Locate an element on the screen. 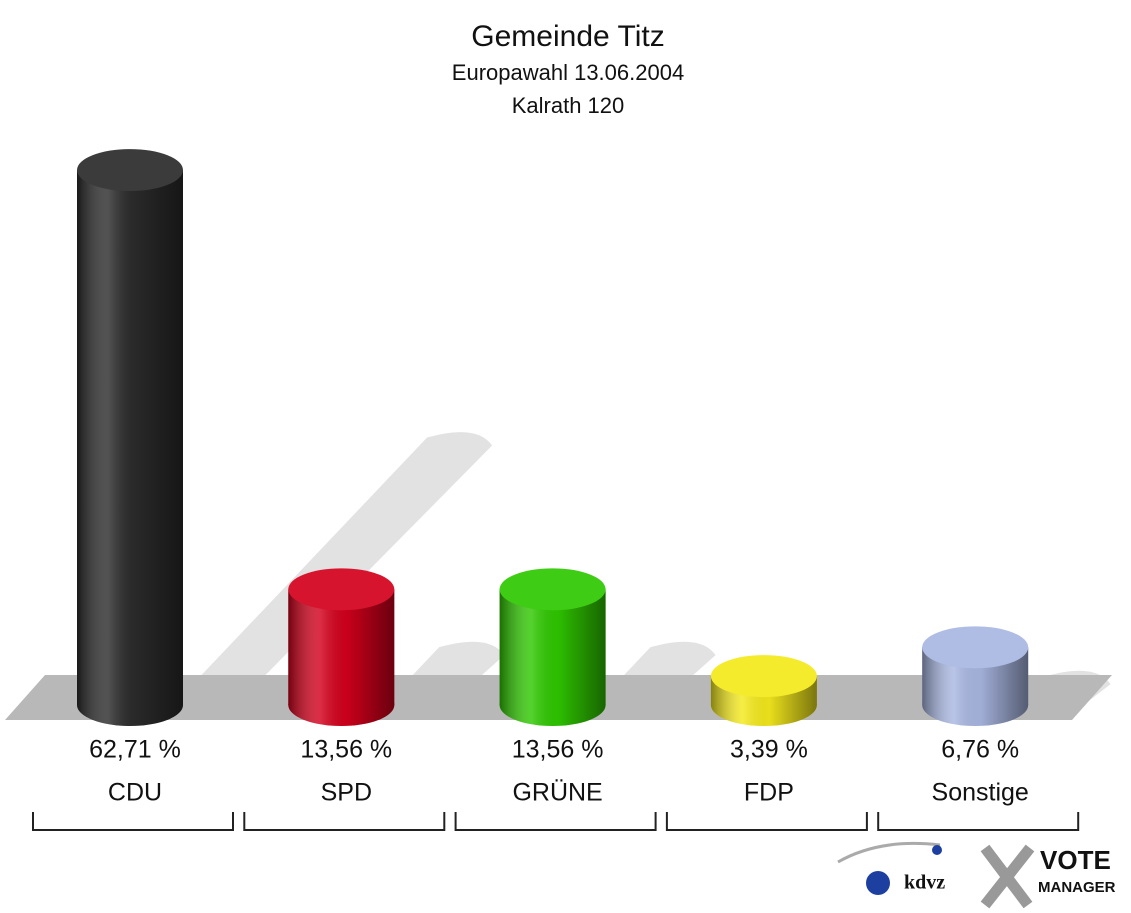 Image resolution: width=1131 pixels, height=913 pixels. logo-kdvz: kdvz is located at coordinates (924, 883).